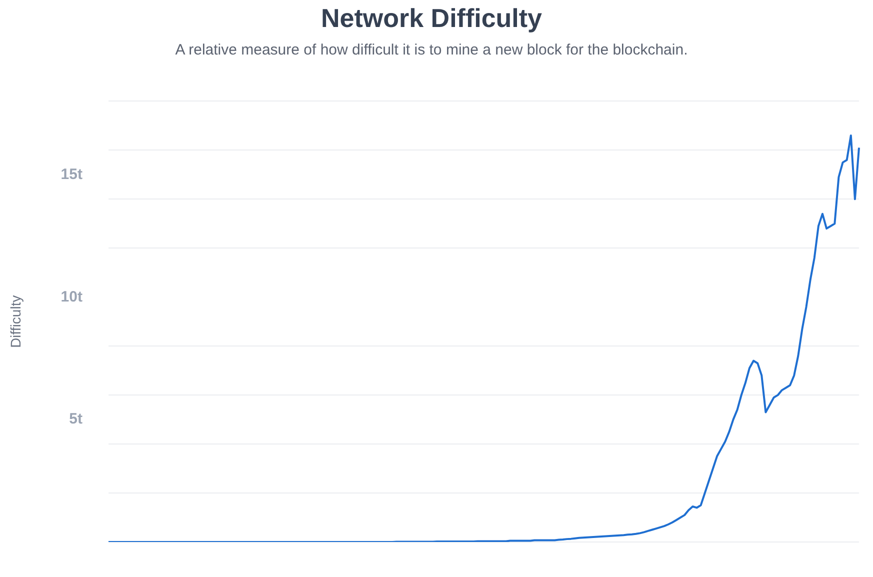 The height and width of the screenshot is (577, 873). Describe the element at coordinates (75, 419) in the screenshot. I see `y-tick-label: 5t` at that location.